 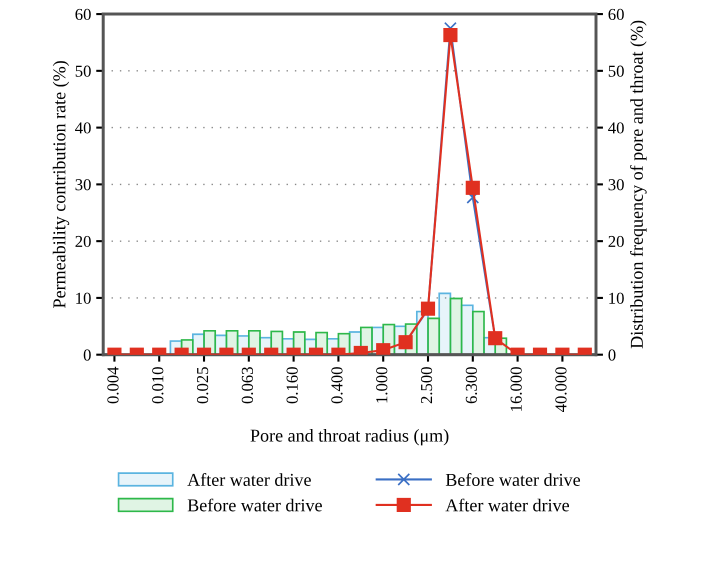 I want to click on y-tick-label: 10, so click(x=83, y=298).